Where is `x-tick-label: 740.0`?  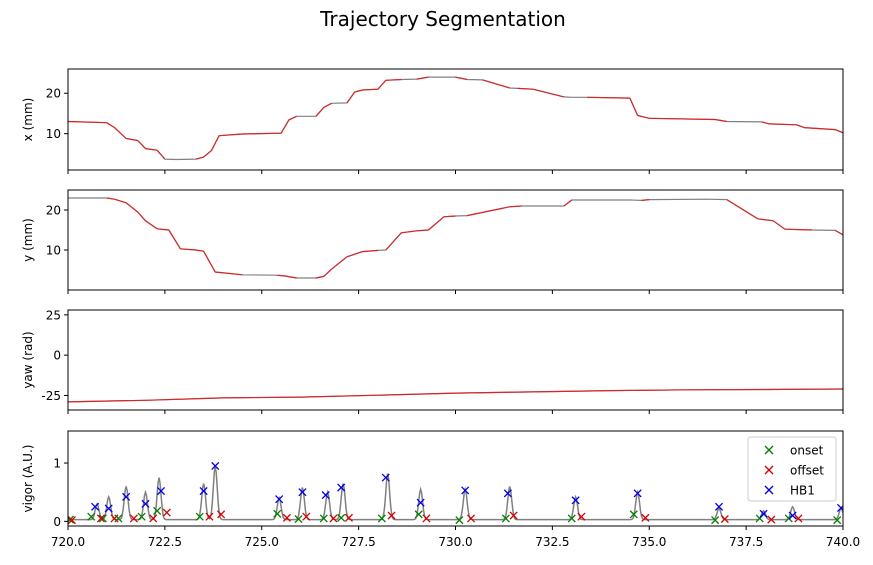
x-tick-label: 740.0 is located at coordinates (843, 542).